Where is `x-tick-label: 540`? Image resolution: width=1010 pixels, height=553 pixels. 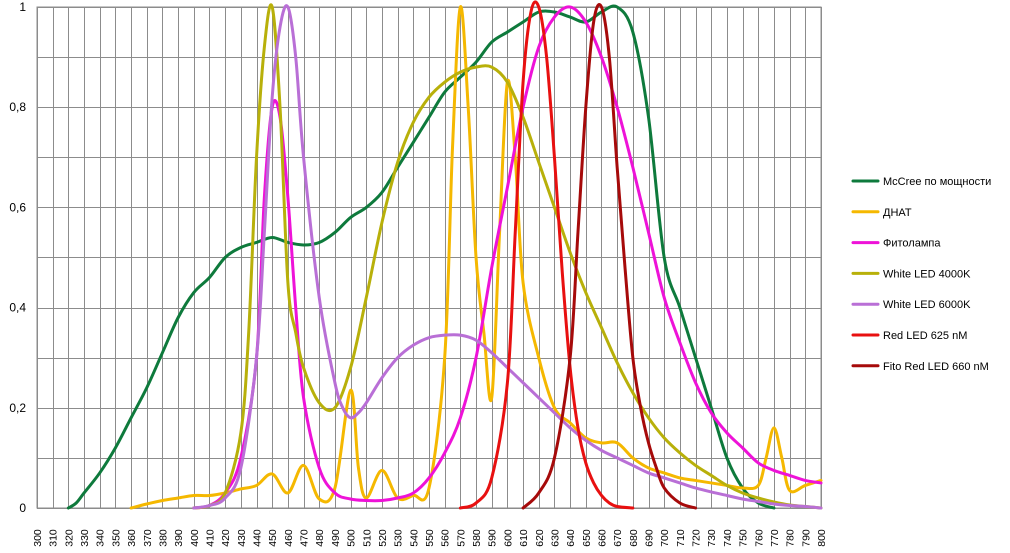 x-tick-label: 540 is located at coordinates (414, 538).